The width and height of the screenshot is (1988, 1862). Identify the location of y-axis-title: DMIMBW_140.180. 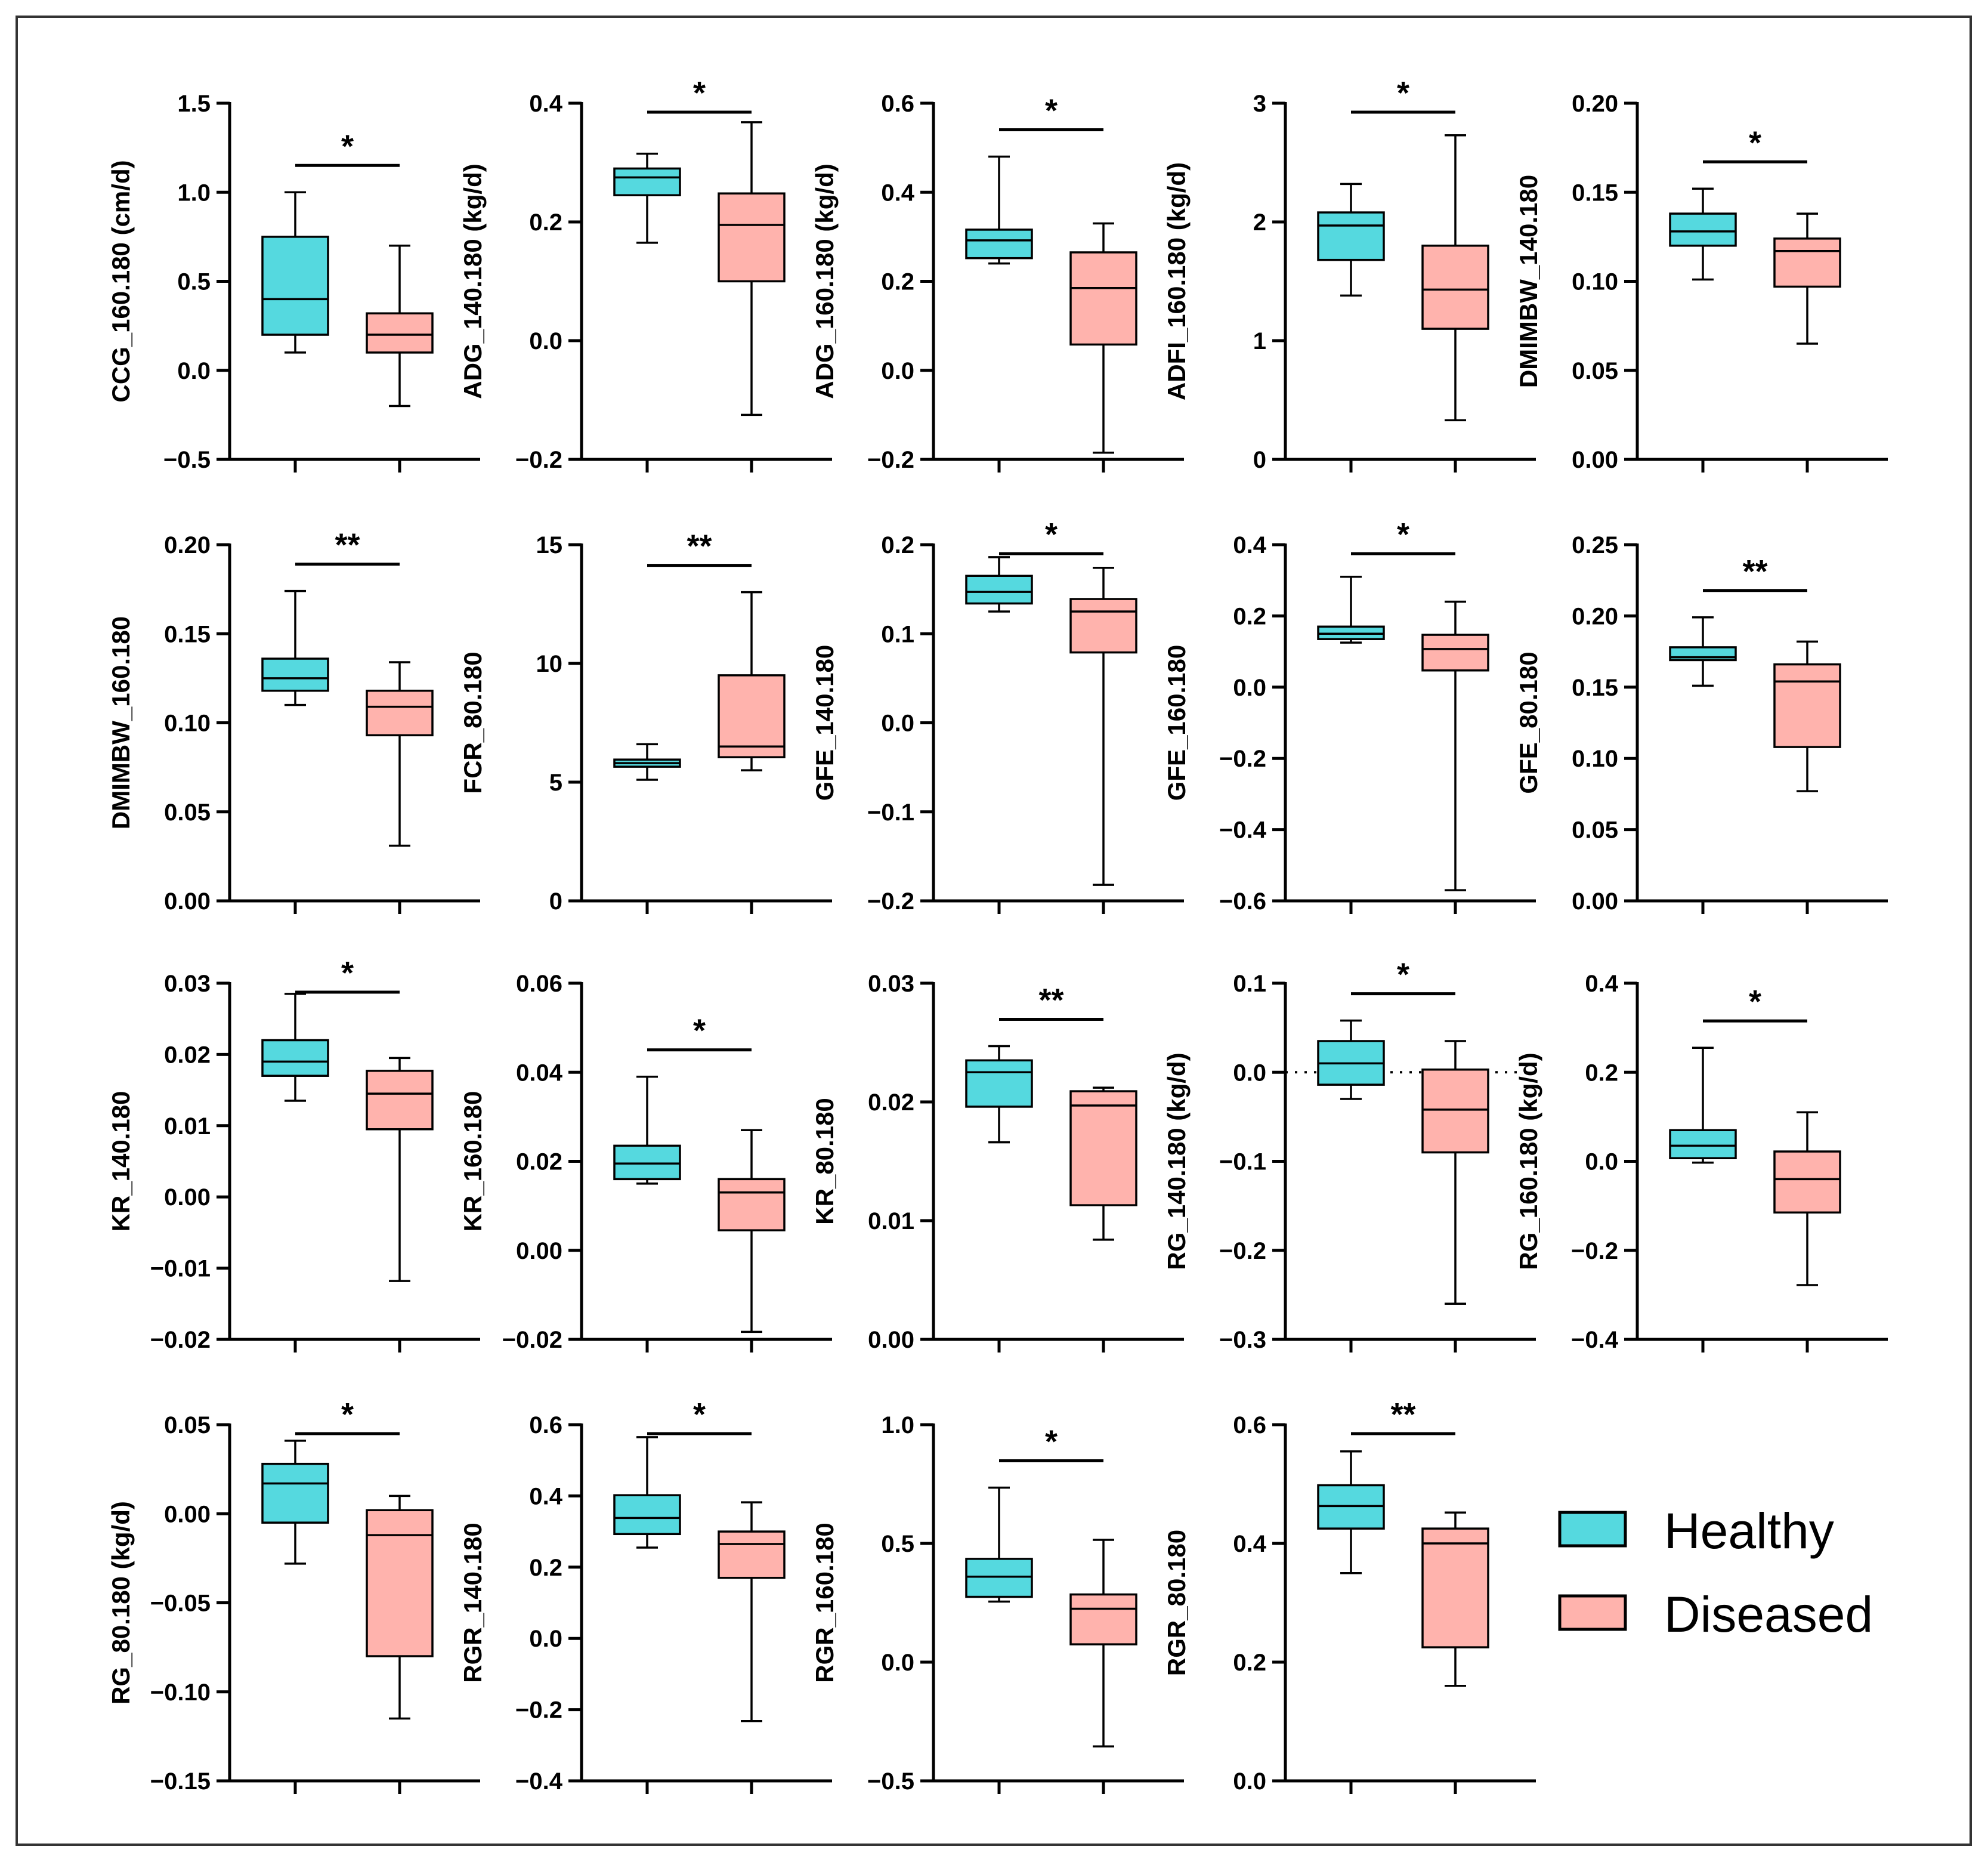
(1528, 281).